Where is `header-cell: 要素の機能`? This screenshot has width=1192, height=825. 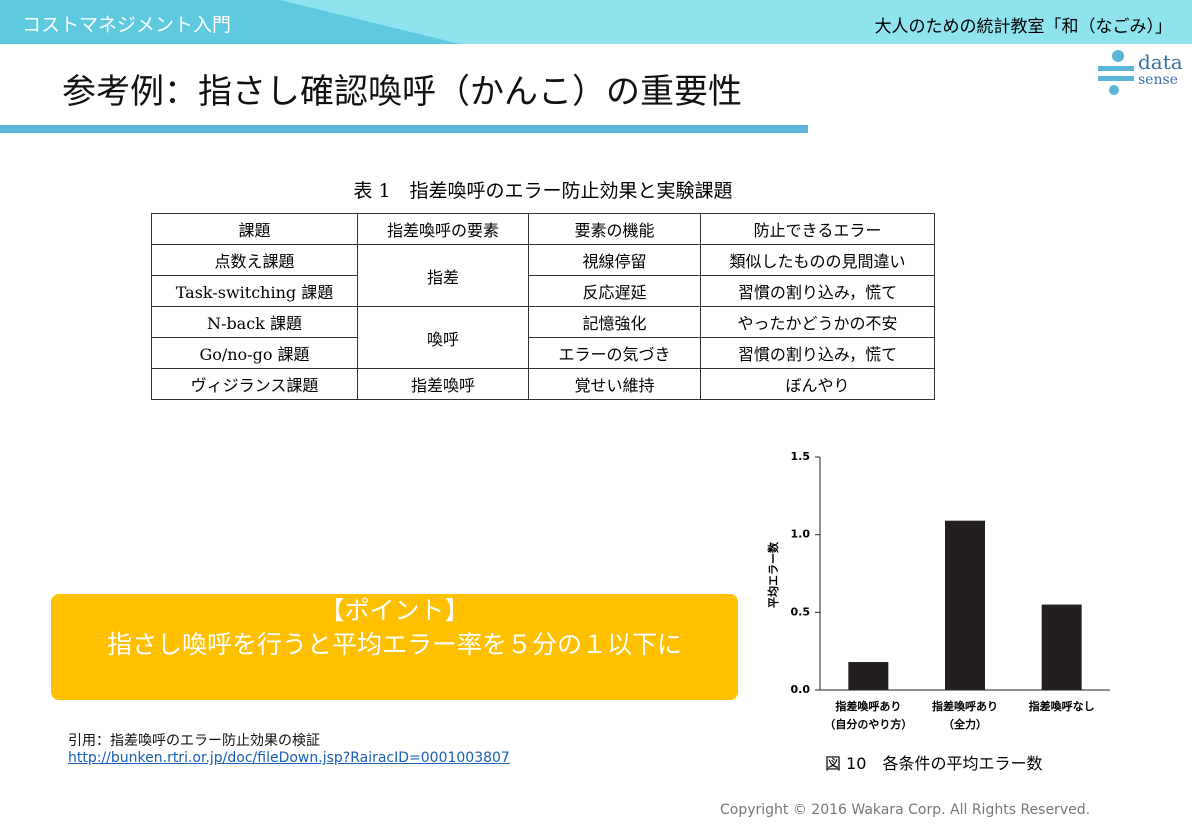 header-cell: 要素の機能 is located at coordinates (614, 229).